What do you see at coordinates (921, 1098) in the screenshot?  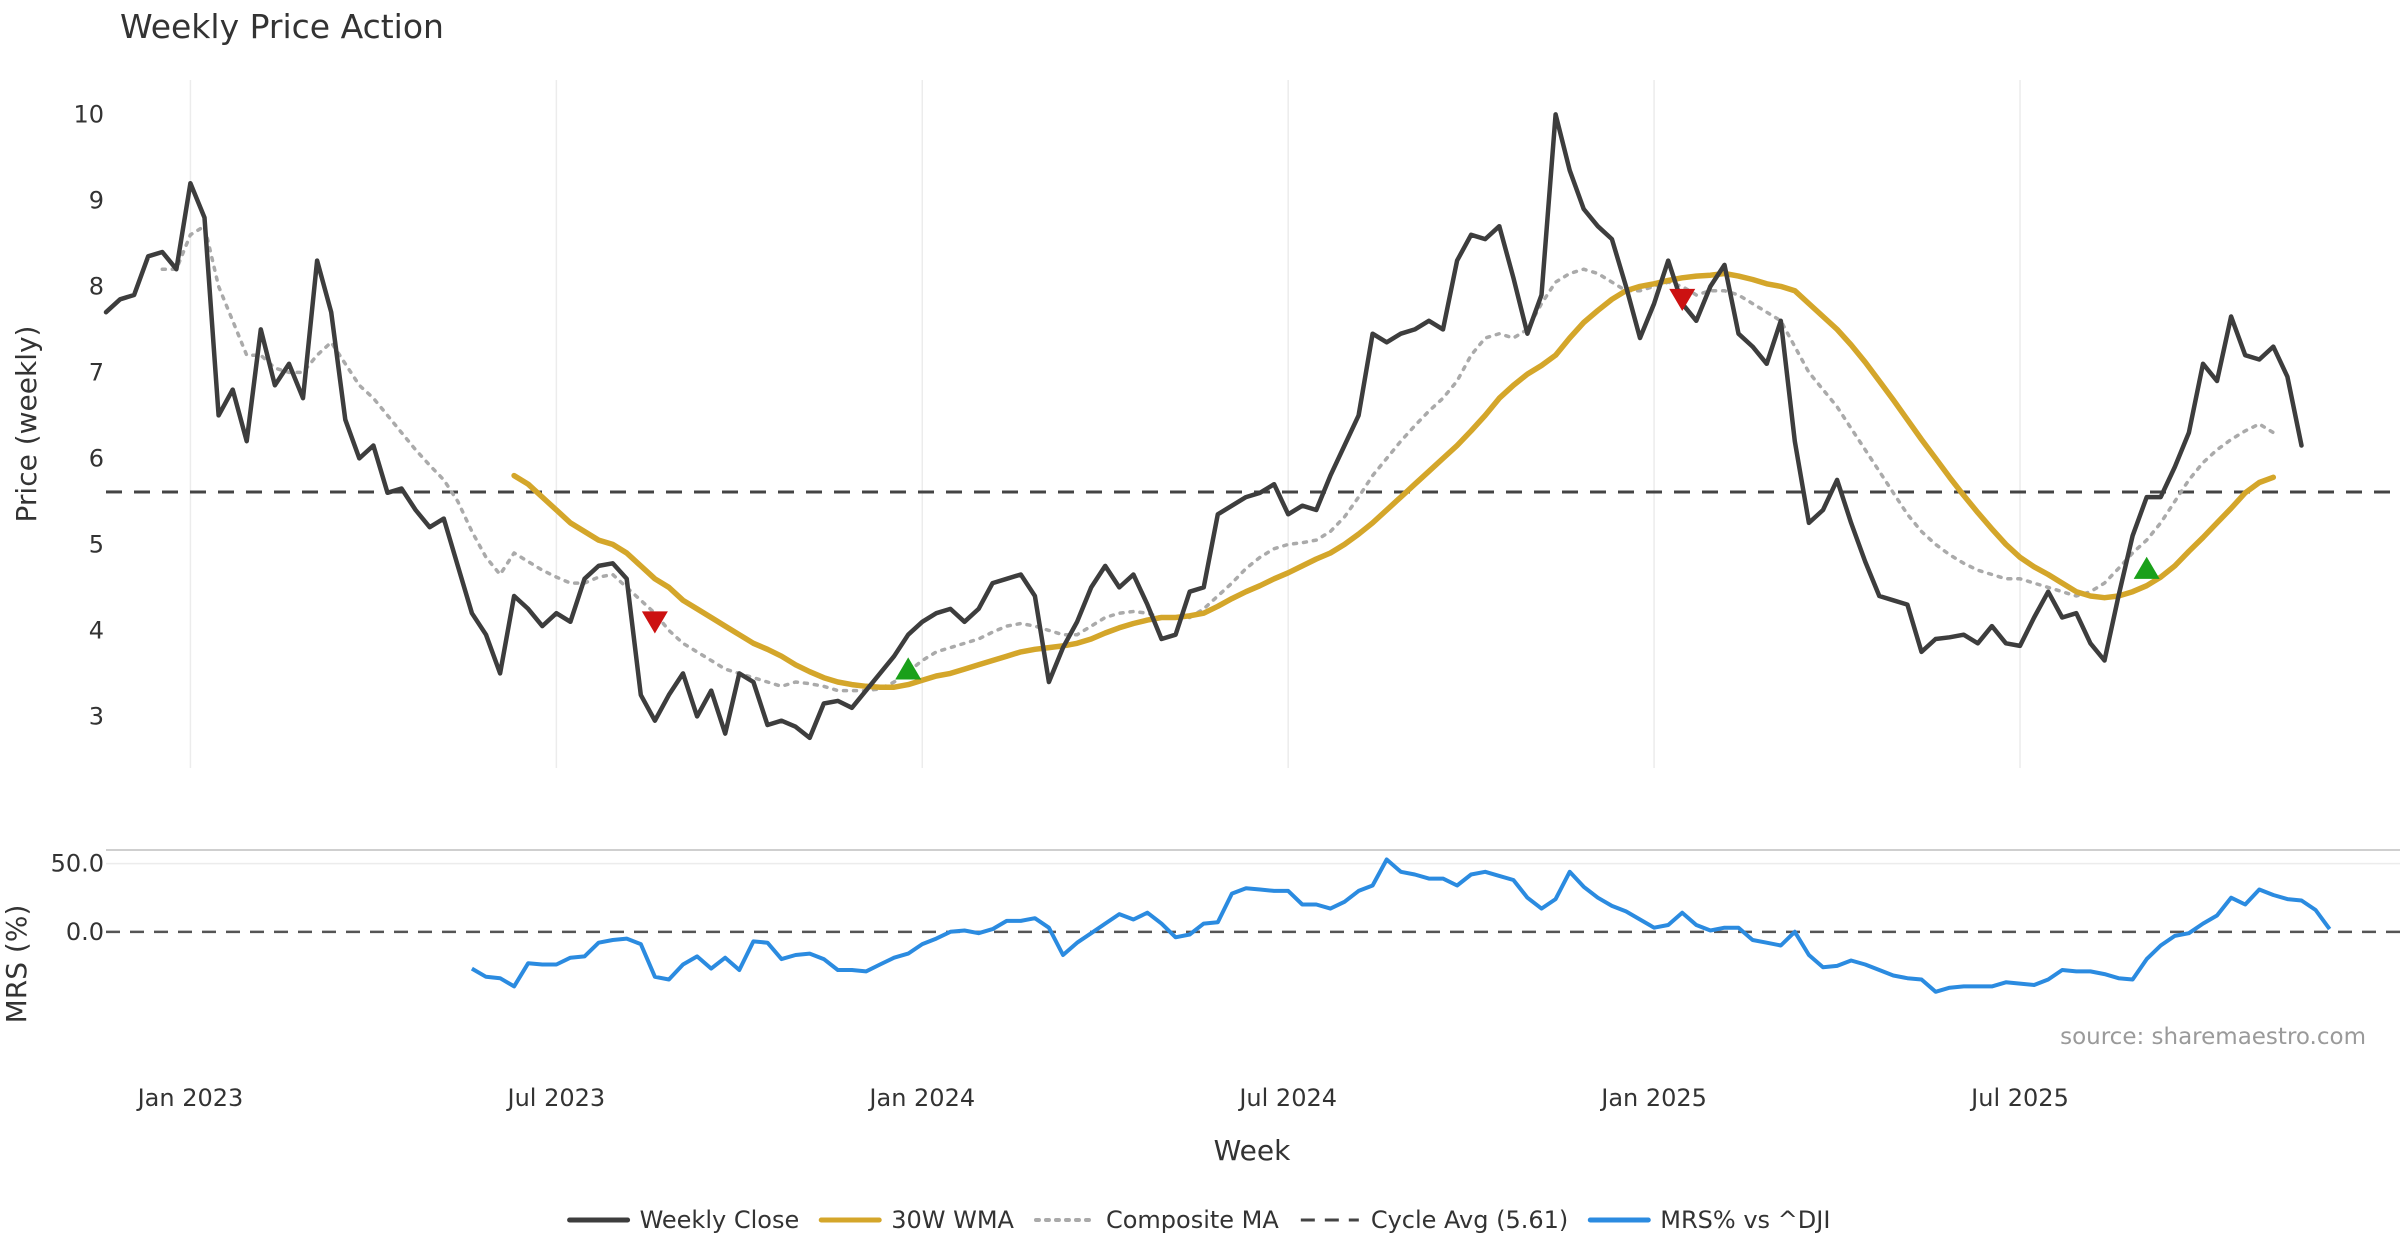 I see `x-tick-label: Jan 2024` at bounding box center [921, 1098].